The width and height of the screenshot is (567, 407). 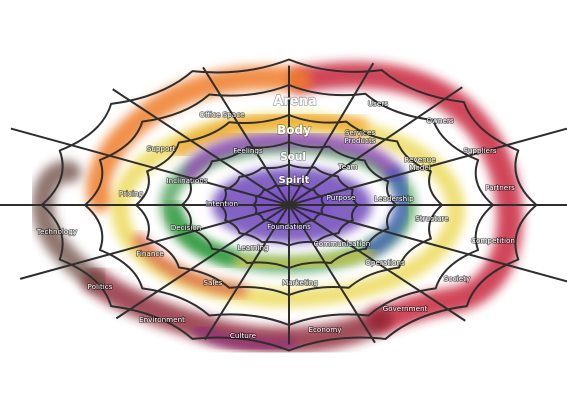 I want to click on label-inclinations: Inclinations, so click(x=186, y=180).